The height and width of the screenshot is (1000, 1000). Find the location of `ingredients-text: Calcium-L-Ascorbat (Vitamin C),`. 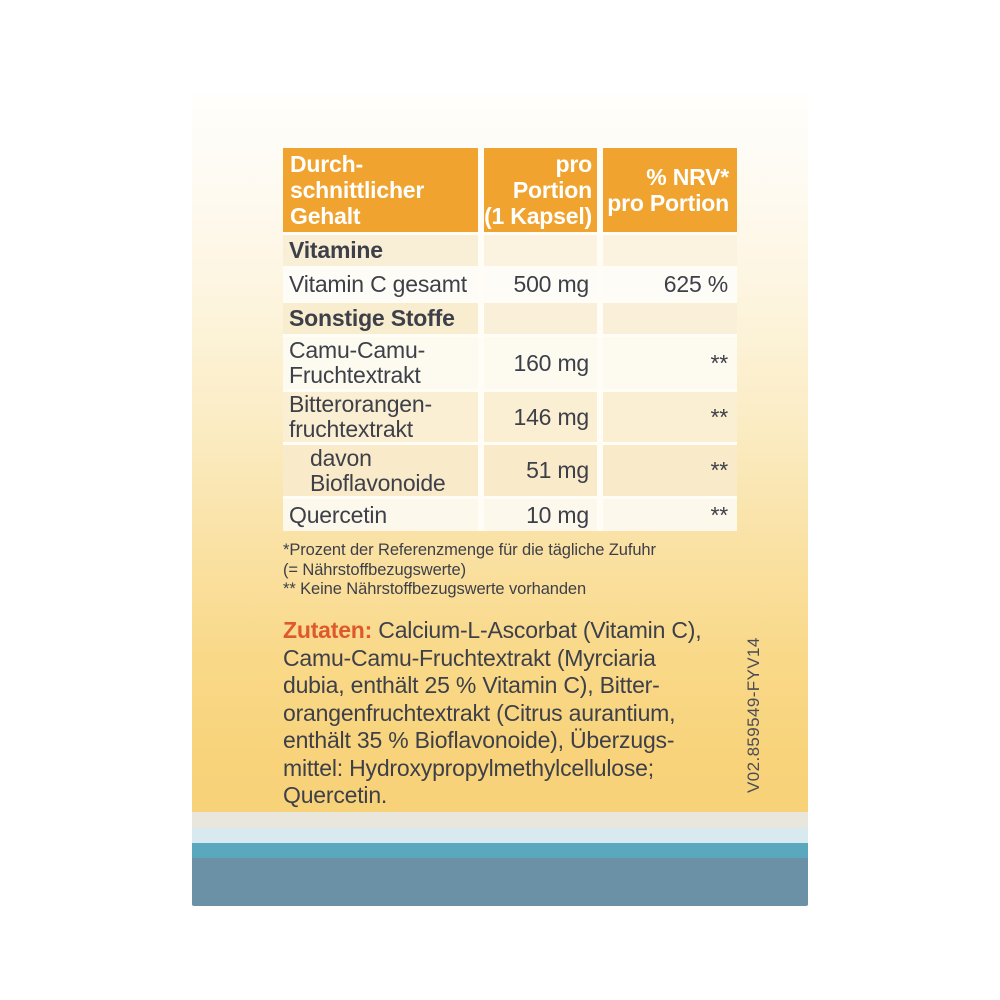

ingredients-text: Calcium-L-Ascorbat (Vitamin C), is located at coordinates (537, 630).